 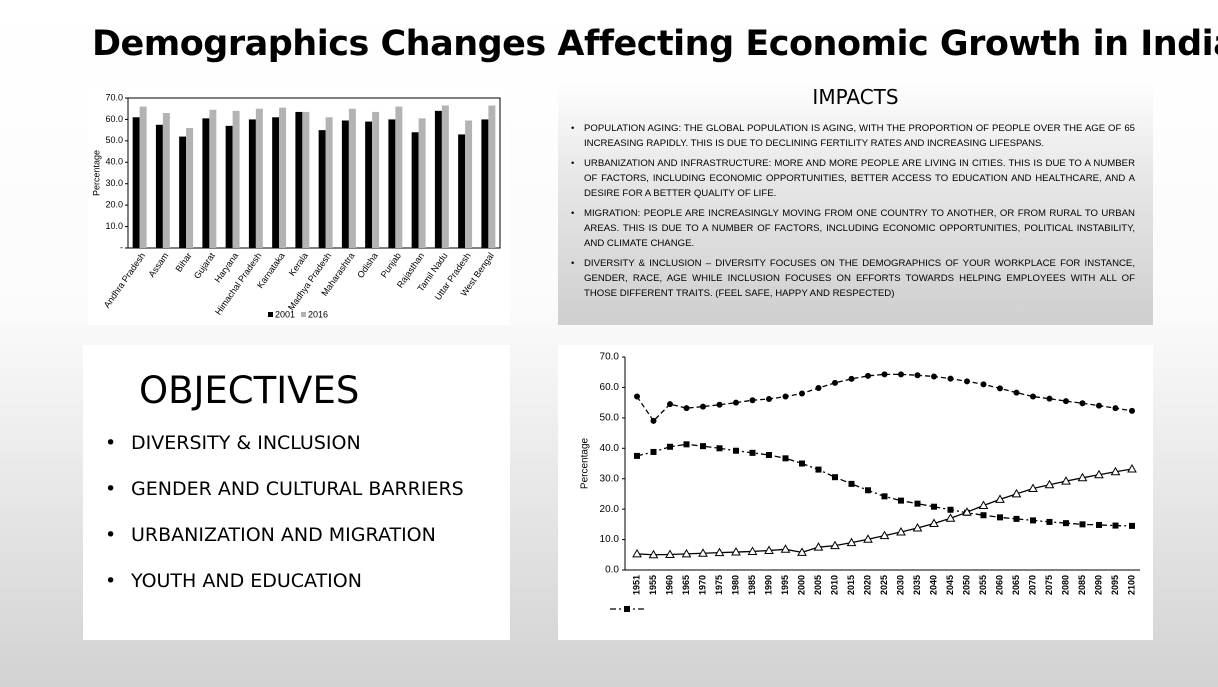 What do you see at coordinates (1131, 585) in the screenshot?
I see `x-tick-label: 2100` at bounding box center [1131, 585].